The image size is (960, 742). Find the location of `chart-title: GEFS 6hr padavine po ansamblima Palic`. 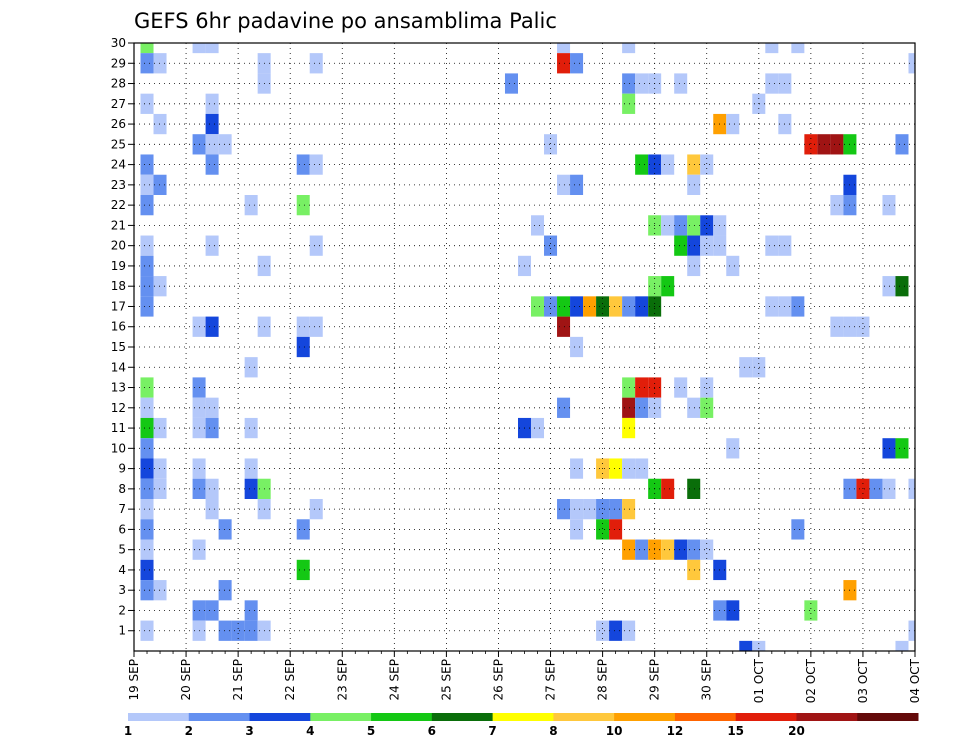

chart-title: GEFS 6hr padavine po ansamblima Palic is located at coordinates (345, 21).